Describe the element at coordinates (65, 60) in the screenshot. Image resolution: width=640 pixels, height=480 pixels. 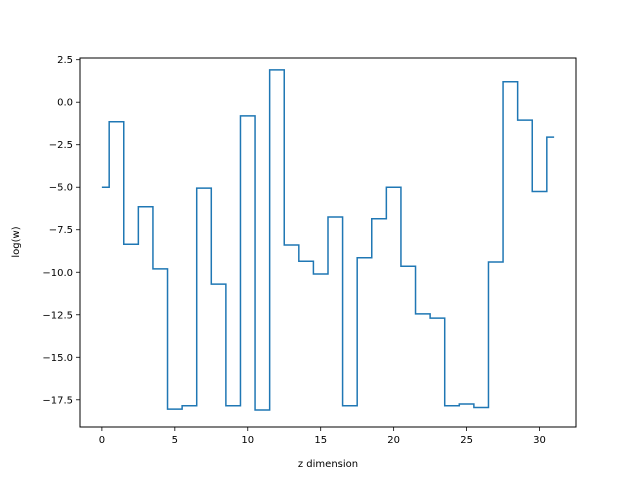
I see `y-tick-label: 2.5` at that location.